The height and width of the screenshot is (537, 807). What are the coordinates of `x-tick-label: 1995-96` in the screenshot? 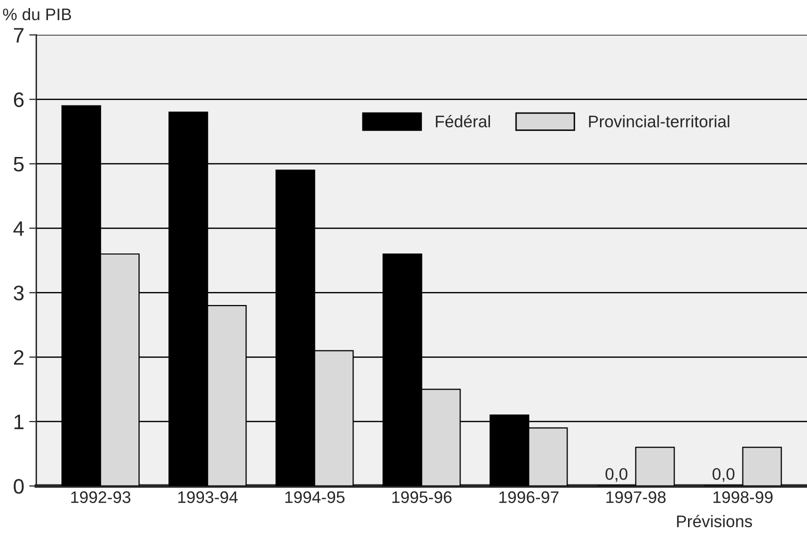 It's located at (422, 497).